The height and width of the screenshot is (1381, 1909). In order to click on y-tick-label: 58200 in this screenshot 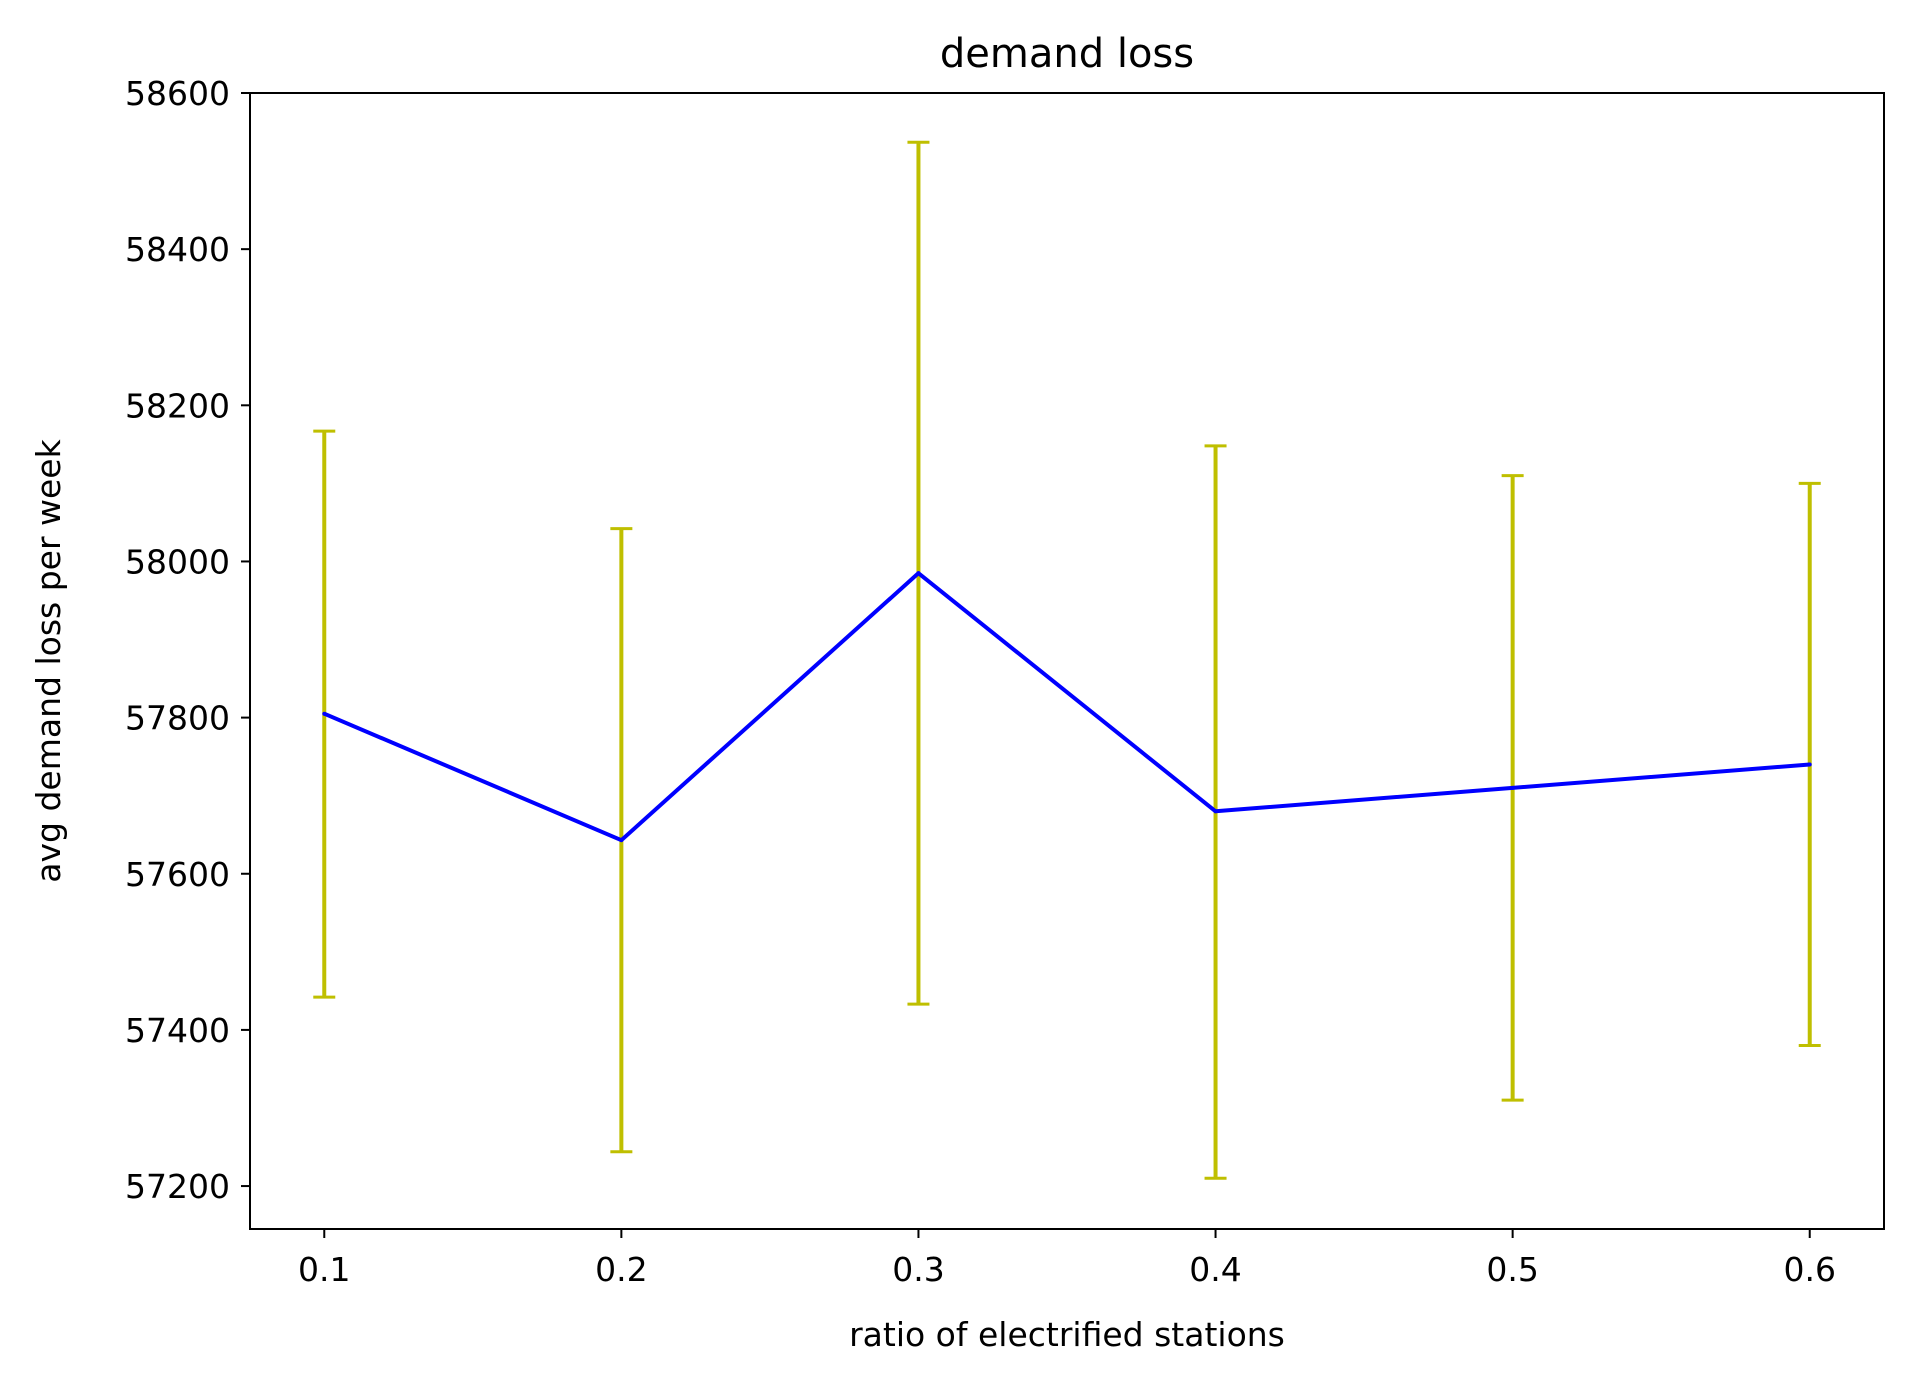, I will do `click(177, 405)`.